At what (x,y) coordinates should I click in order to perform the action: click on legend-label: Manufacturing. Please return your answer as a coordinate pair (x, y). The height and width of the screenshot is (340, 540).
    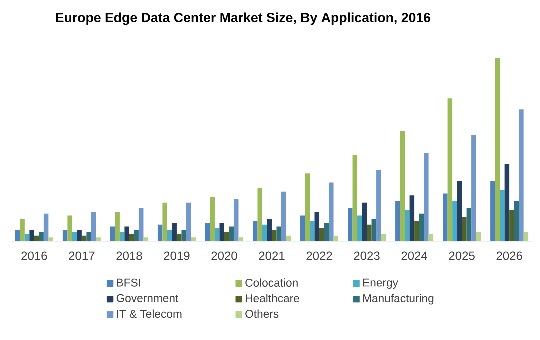
    Looking at the image, I should click on (398, 299).